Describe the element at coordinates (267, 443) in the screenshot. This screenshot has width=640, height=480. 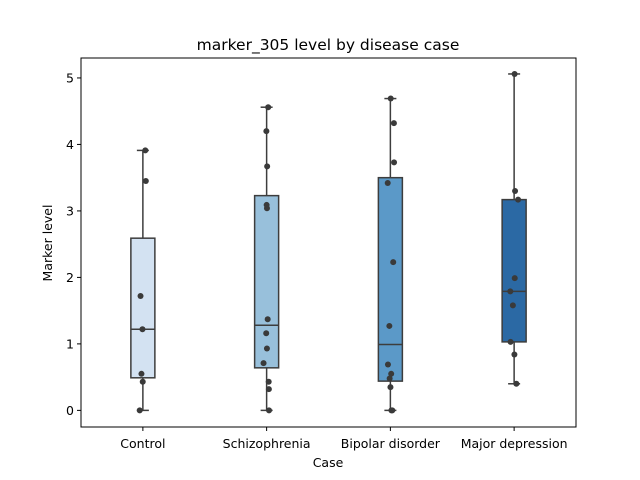
I see `x-tick-label: Schizophrenia` at that location.